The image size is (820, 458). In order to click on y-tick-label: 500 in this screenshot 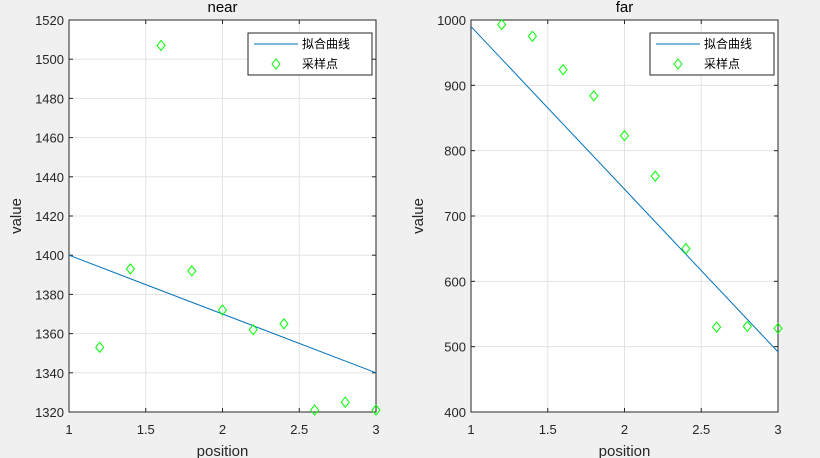, I will do `click(455, 347)`.